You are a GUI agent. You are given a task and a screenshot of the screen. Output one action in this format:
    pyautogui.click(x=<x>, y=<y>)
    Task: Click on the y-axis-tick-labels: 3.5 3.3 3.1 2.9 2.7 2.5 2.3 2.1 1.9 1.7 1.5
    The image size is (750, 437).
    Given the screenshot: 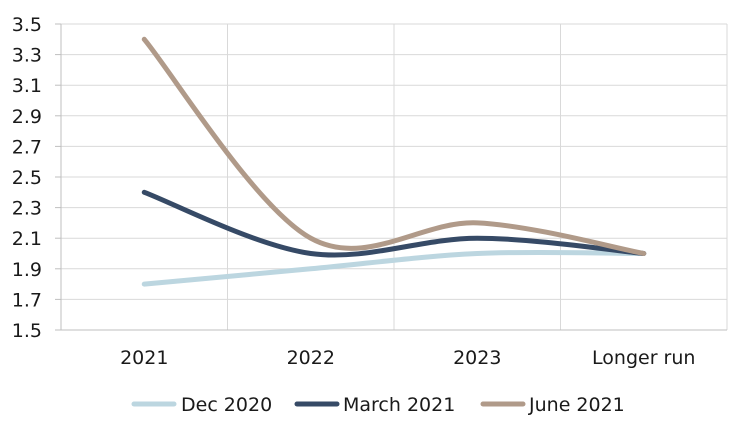 What is the action you would take?
    pyautogui.click(x=27, y=178)
    